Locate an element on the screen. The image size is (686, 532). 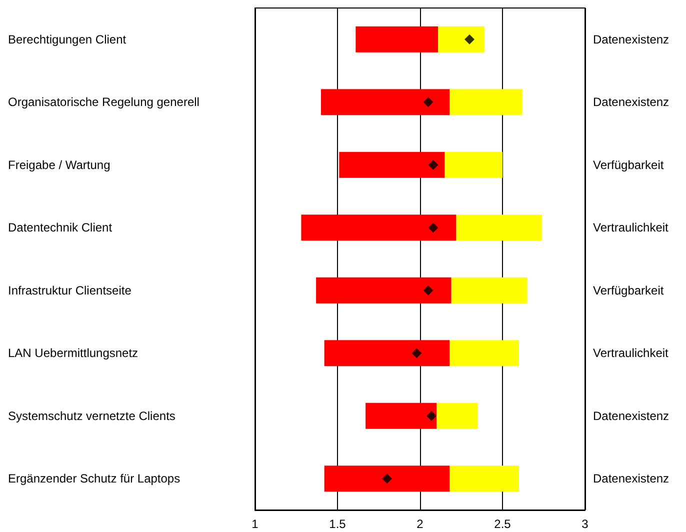
y-tick-label: Infrastruktur Clientseite is located at coordinates (70, 290).